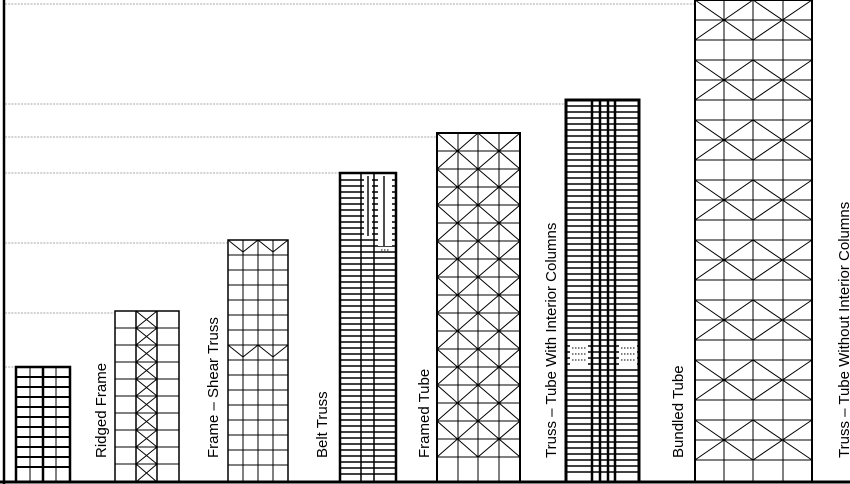 This screenshot has height=484, width=850. Describe the element at coordinates (322, 424) in the screenshot. I see `label-belt-truss: Belt Truss` at that location.